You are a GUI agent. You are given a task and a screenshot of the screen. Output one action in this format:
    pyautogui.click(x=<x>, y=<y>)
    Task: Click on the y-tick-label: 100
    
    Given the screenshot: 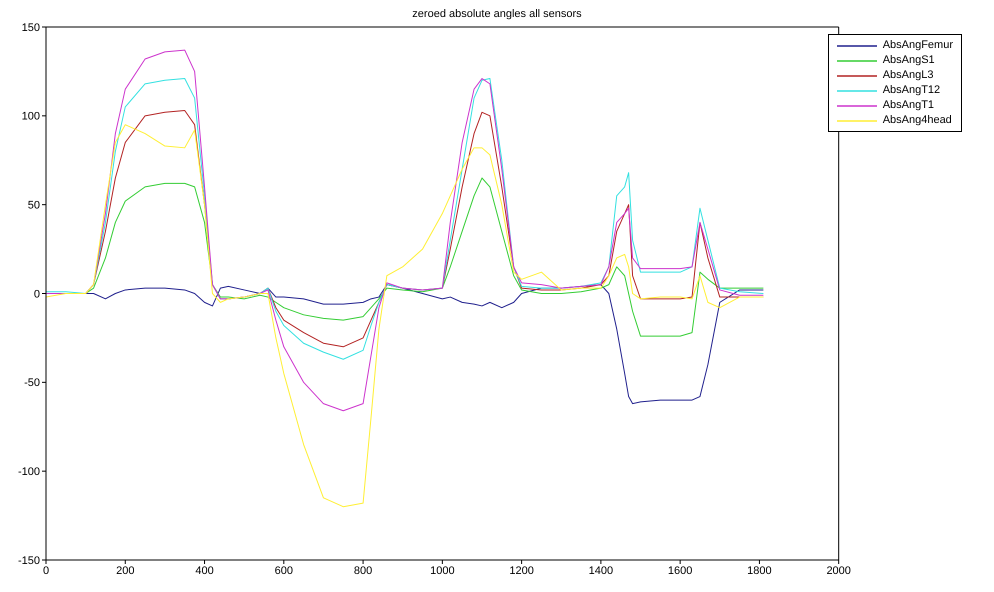 What is the action you would take?
    pyautogui.click(x=31, y=116)
    